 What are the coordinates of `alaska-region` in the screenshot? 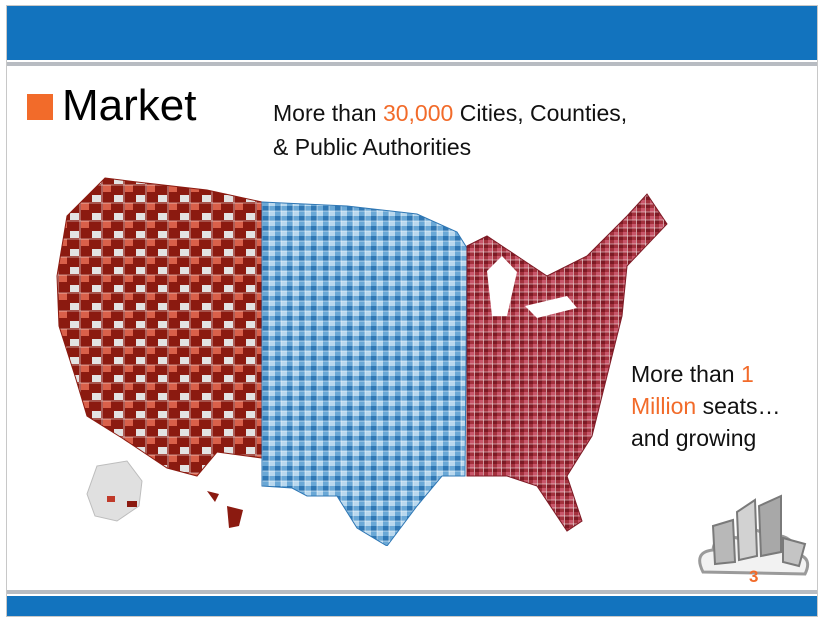 It's located at (114, 491).